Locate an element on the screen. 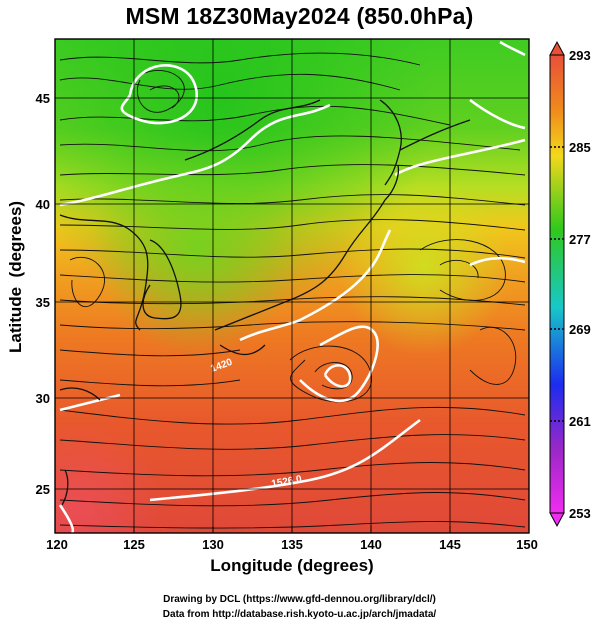  colorbar-label: 261 is located at coordinates (580, 421).